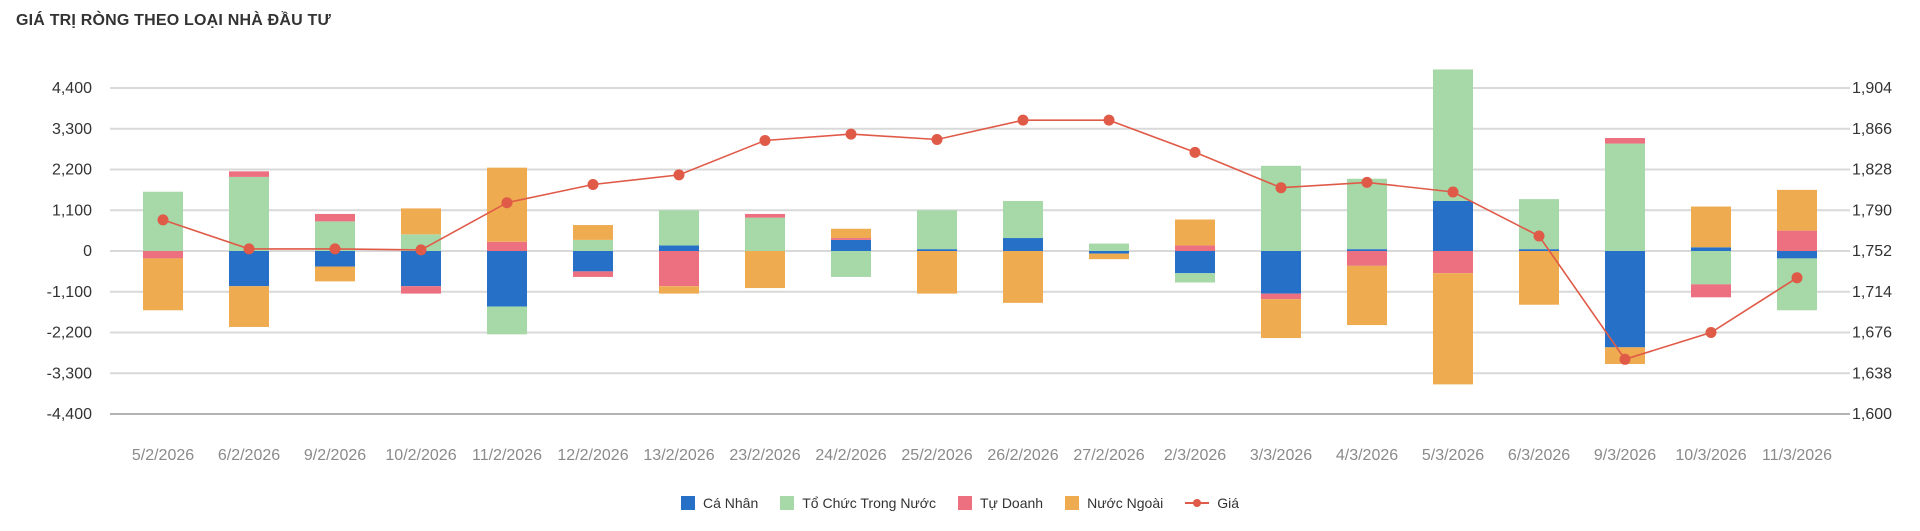  I want to click on y-tick-label-right: 1,752, so click(1872, 251).